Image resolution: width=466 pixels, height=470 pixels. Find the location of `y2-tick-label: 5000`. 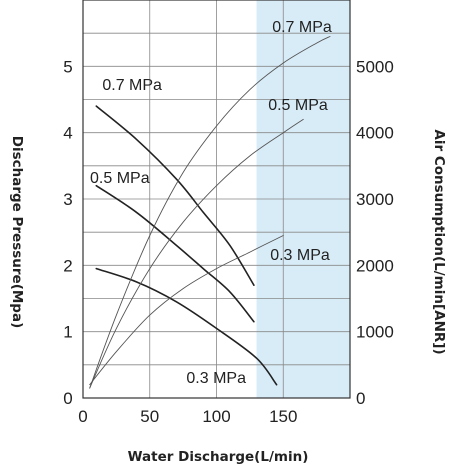

y2-tick-label: 5000 is located at coordinates (375, 66).